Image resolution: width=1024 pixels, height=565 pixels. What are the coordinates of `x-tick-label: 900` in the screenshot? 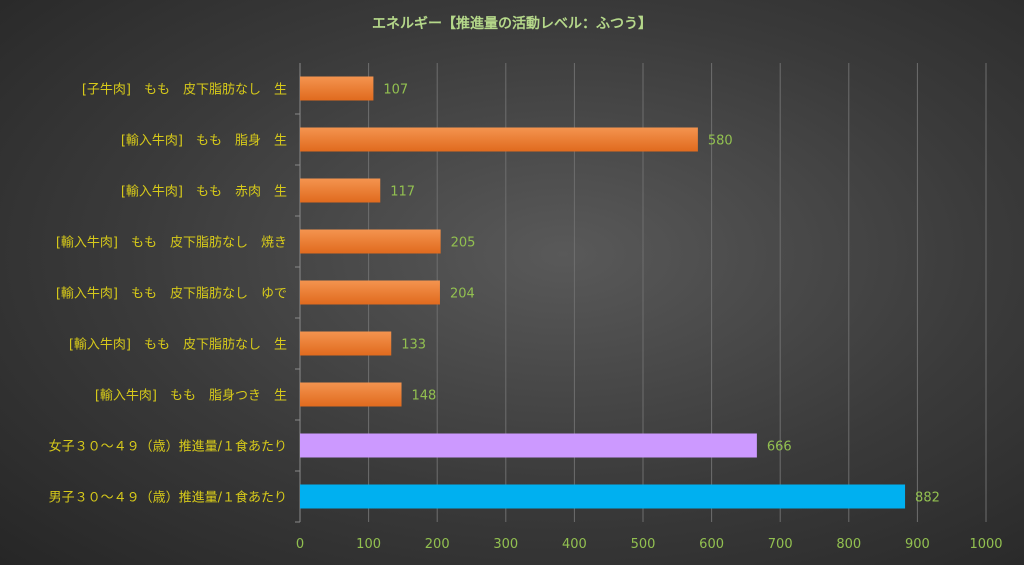 It's located at (917, 544).